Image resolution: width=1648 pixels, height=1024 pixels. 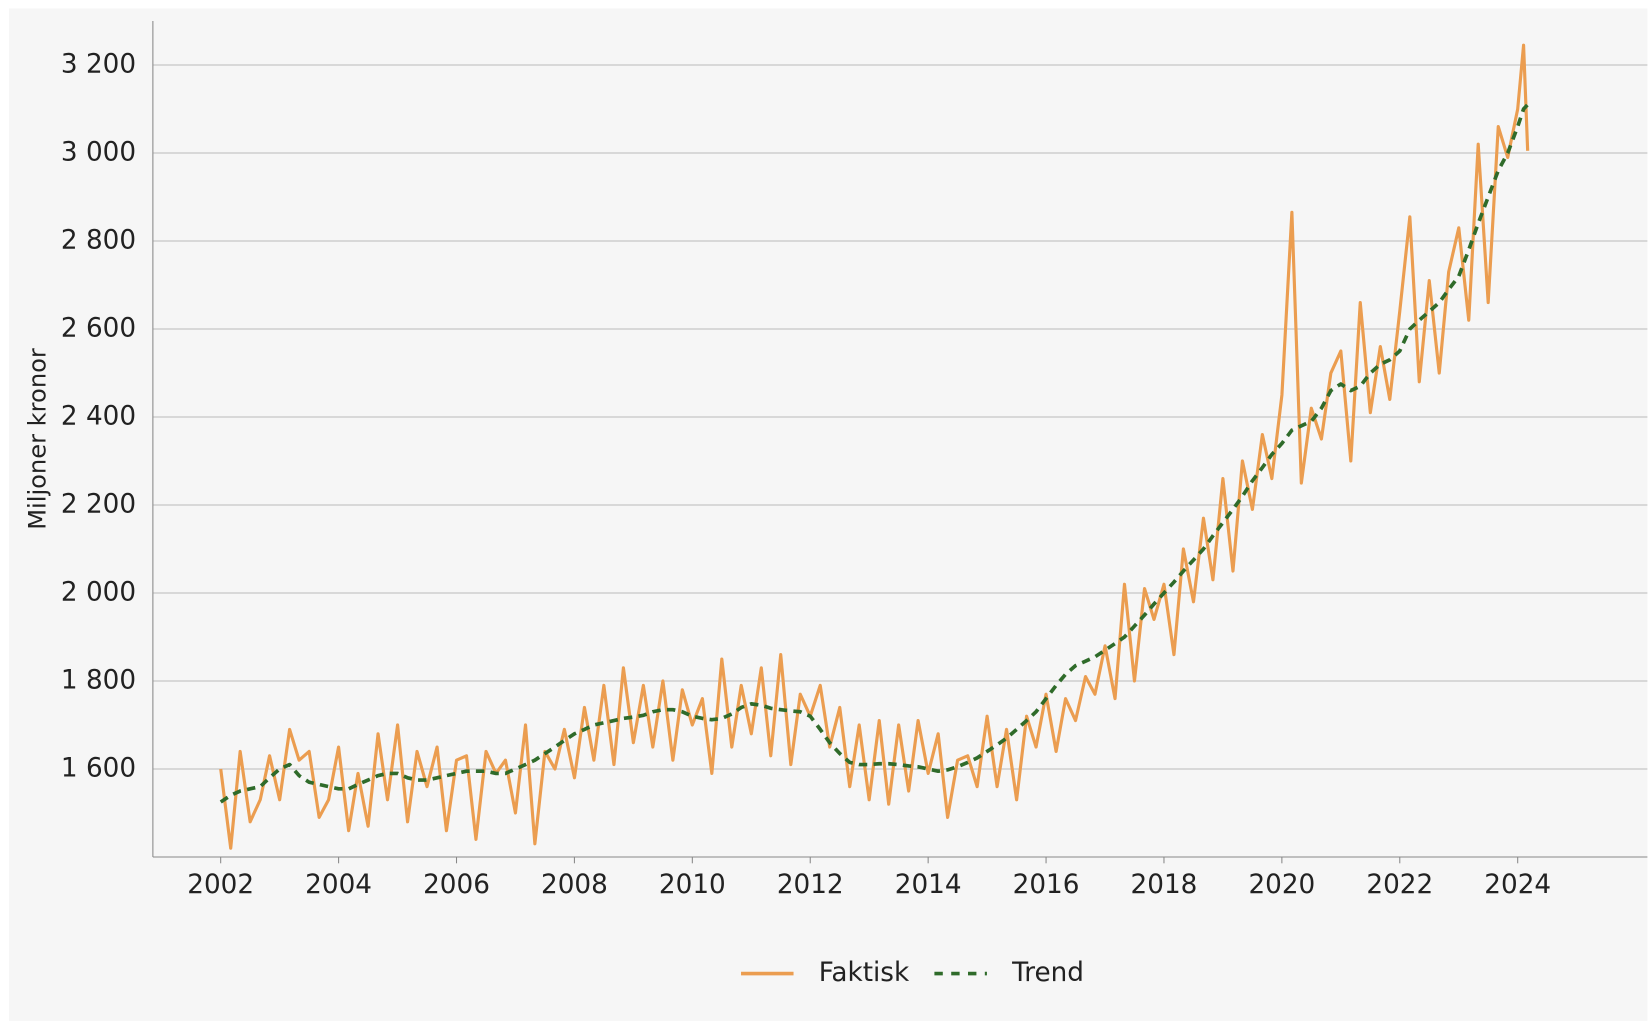 I want to click on legend-label: Faktisk, so click(x=864, y=973).